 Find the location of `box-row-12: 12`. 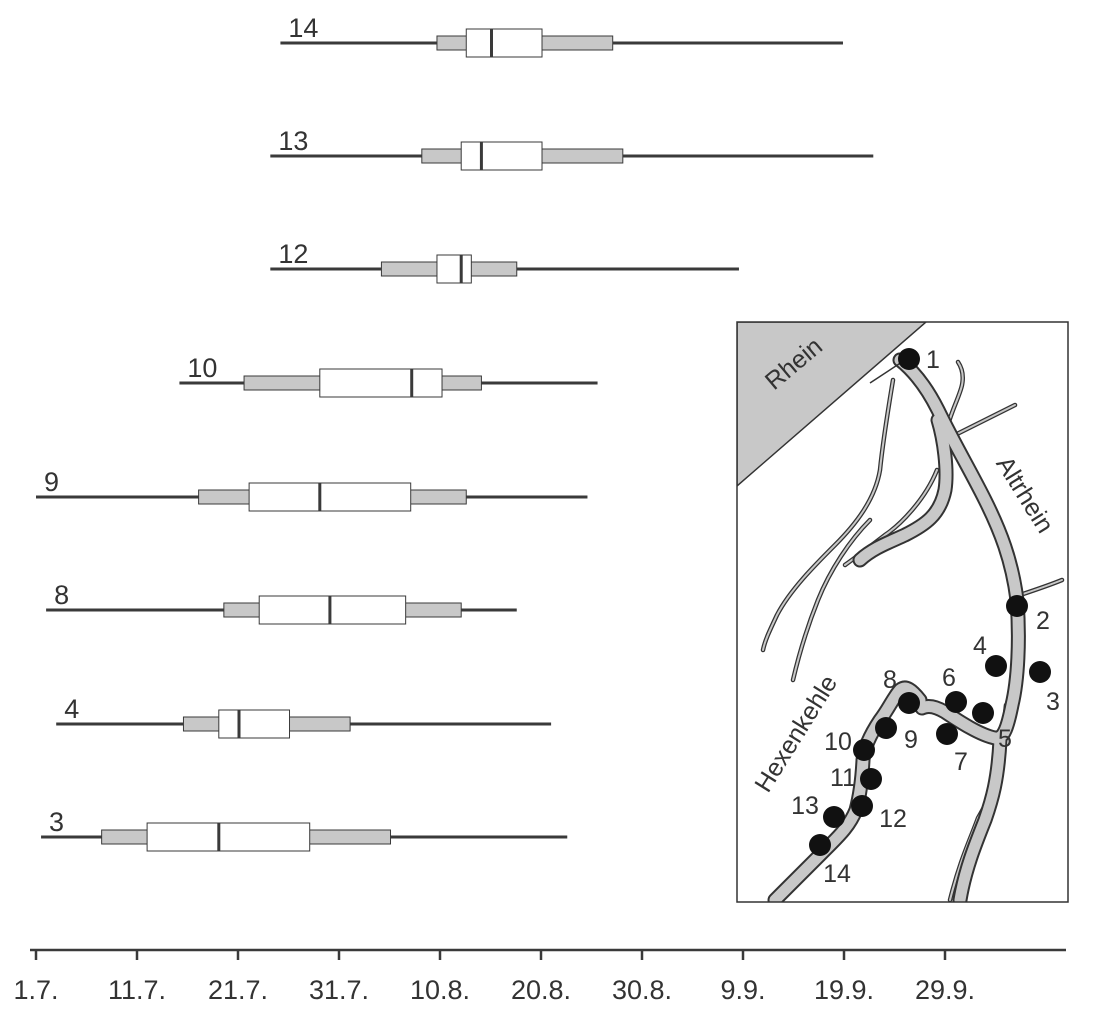

box-row-12: 12 is located at coordinates (504, 261).